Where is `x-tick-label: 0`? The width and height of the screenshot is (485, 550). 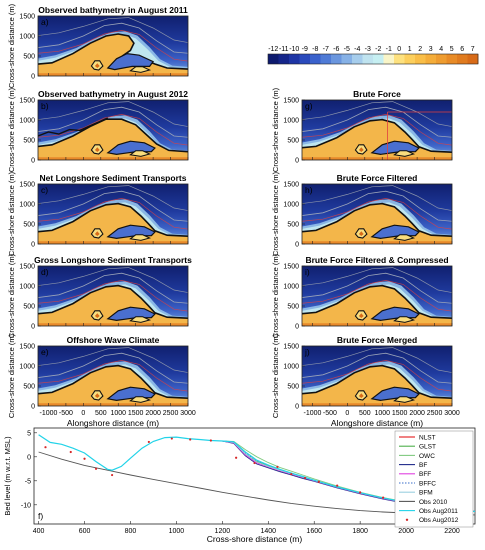
x-tick-label: 0 is located at coordinates (347, 413).